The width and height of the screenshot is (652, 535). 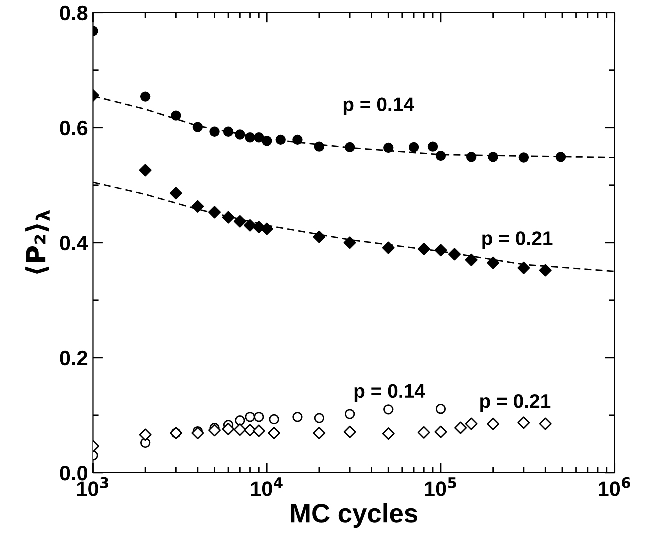 What do you see at coordinates (354, 515) in the screenshot?
I see `x-axis-title: MC cycles` at bounding box center [354, 515].